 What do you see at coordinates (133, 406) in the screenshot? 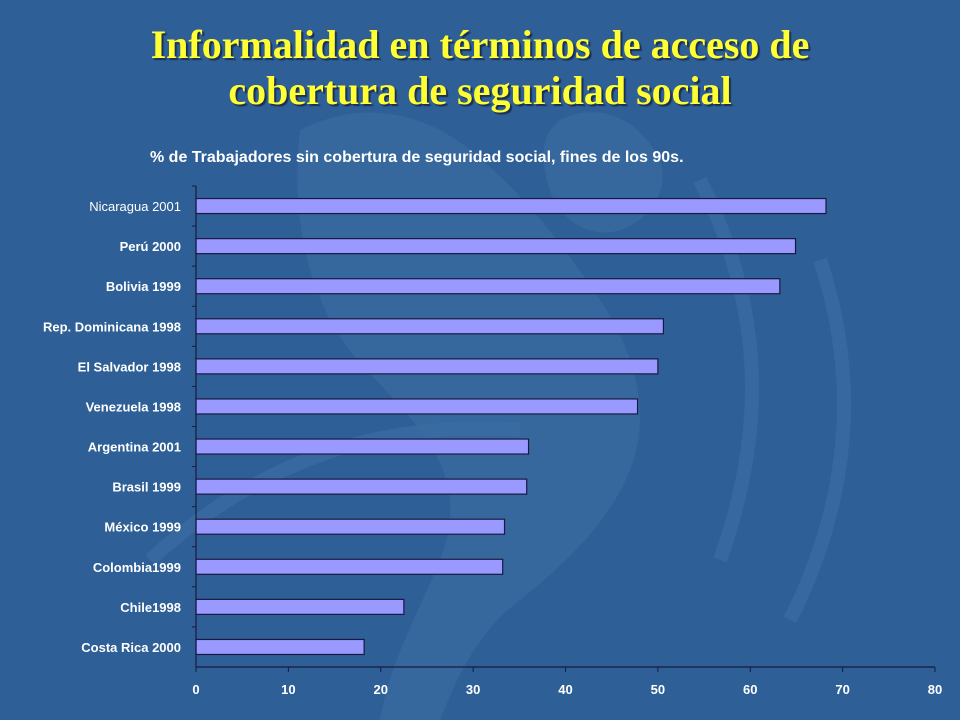
I see `category-label-5: Venezuela 1998` at bounding box center [133, 406].